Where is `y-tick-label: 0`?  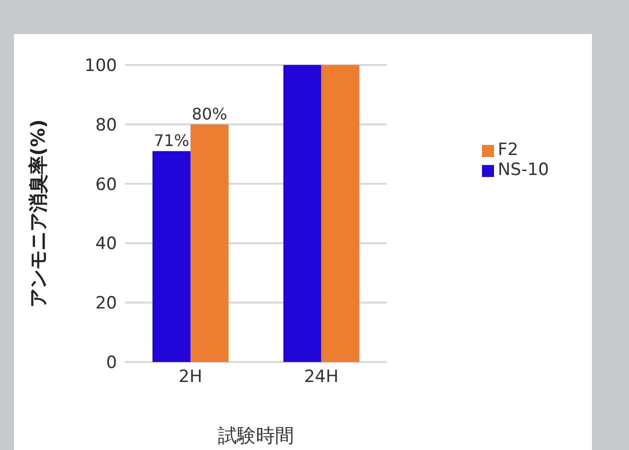 y-tick-label: 0 is located at coordinates (111, 363).